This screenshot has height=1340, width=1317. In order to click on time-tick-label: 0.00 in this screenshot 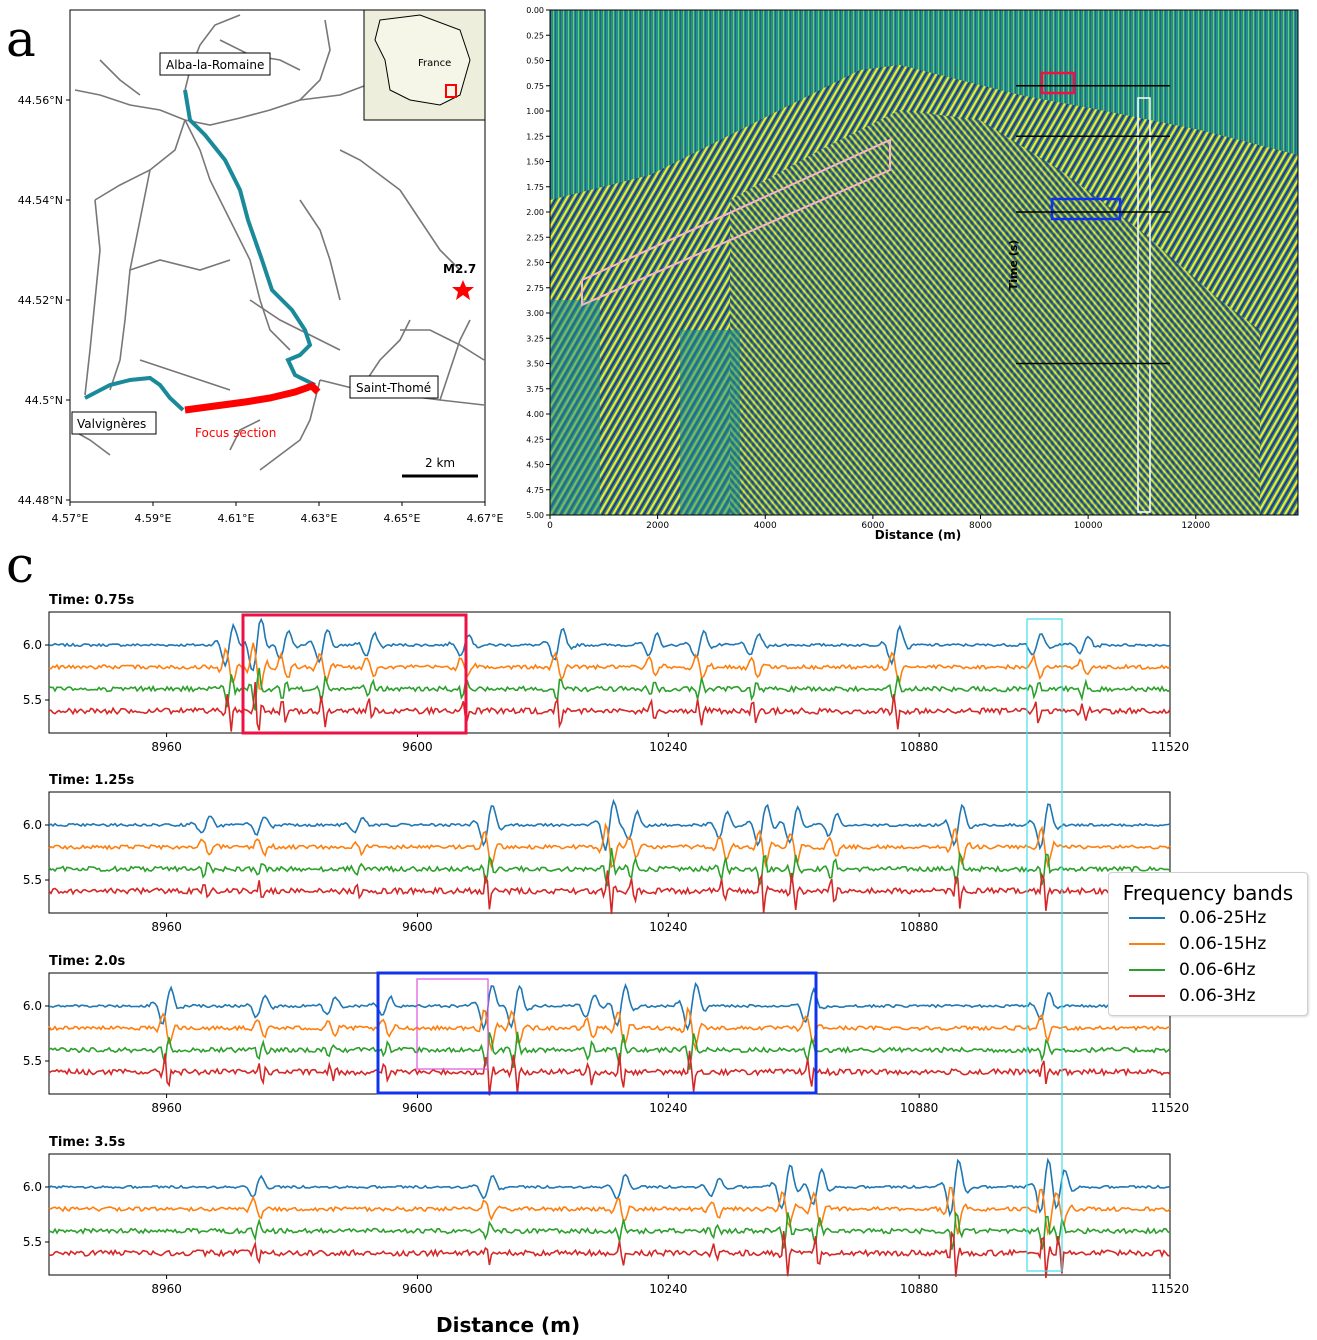, I will do `click(535, 10)`.